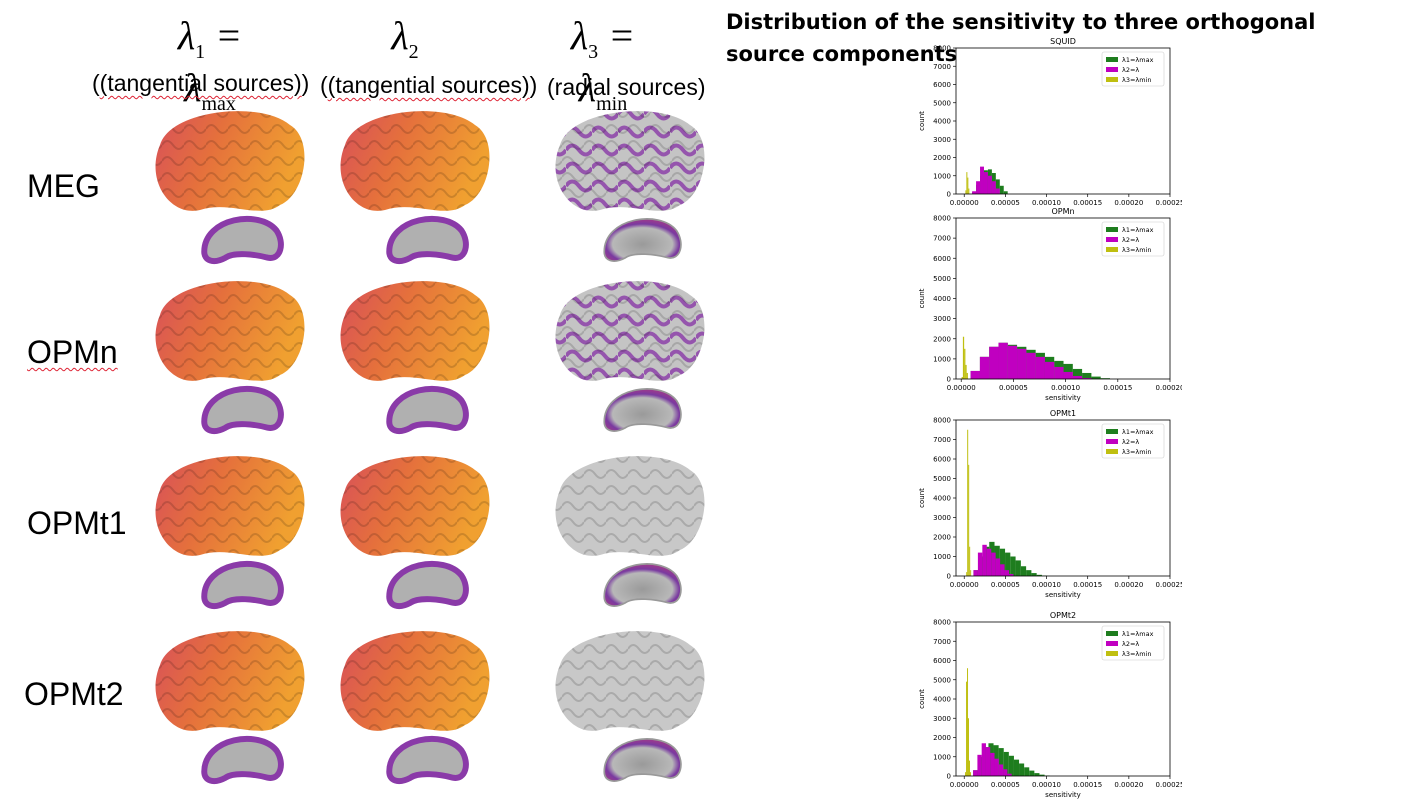  I want to click on y-tick-label: 1000, so click(942, 557).